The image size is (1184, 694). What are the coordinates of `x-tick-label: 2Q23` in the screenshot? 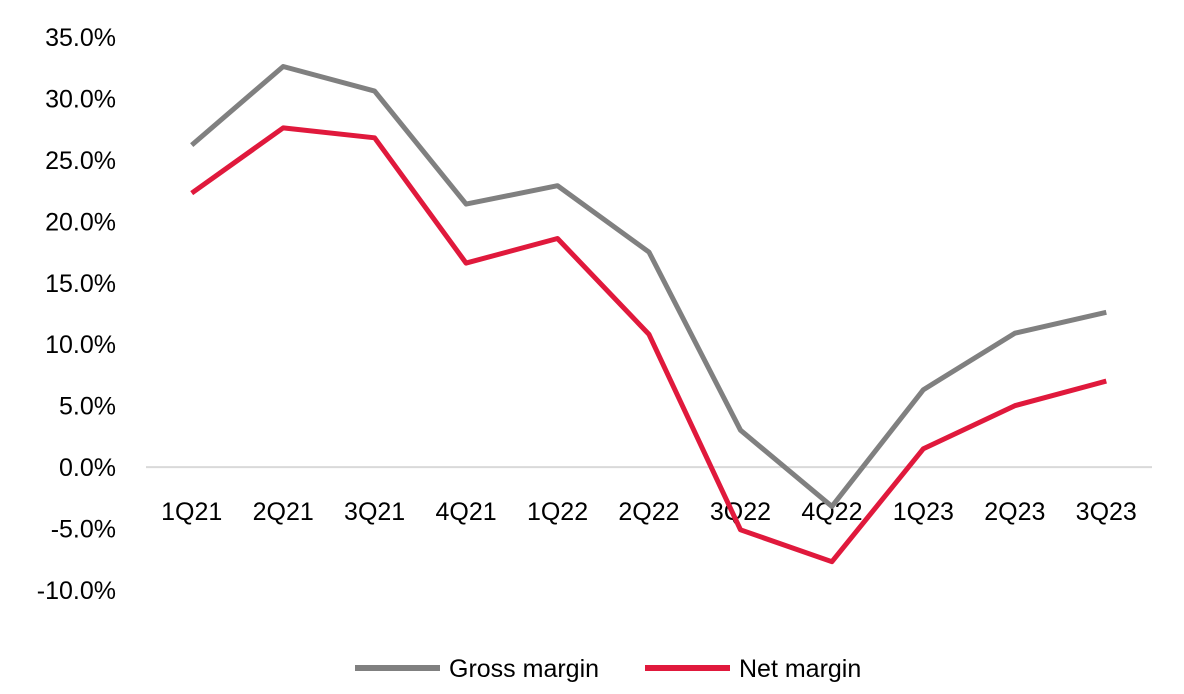 It's located at (1014, 512).